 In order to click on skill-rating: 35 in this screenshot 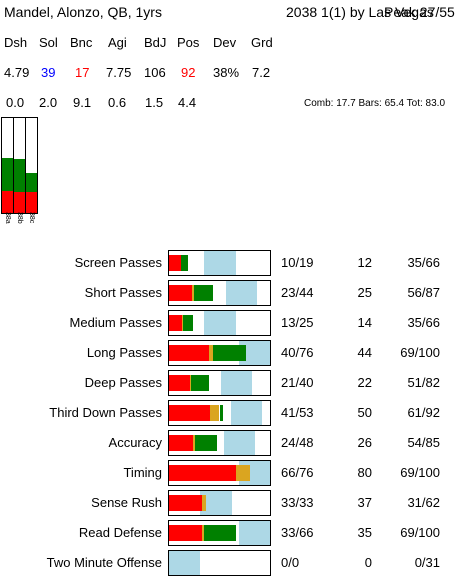, I will do `click(364, 532)`.